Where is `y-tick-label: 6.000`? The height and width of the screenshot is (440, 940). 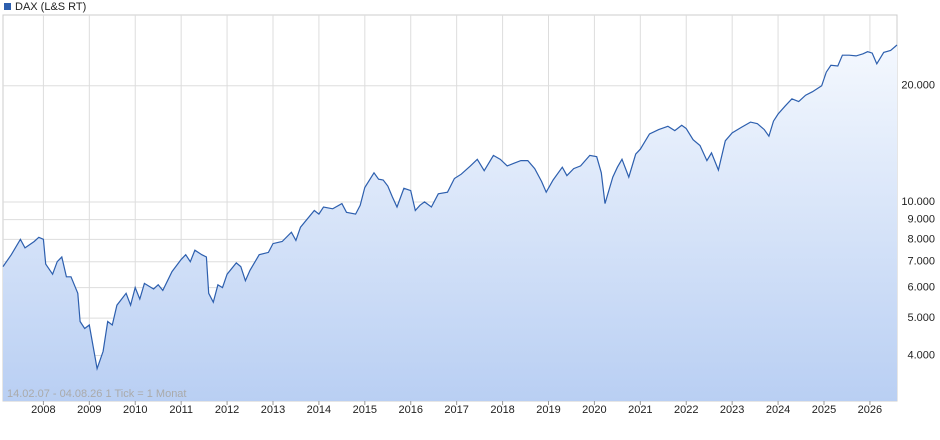
y-tick-label: 6.000 is located at coordinates (921, 287).